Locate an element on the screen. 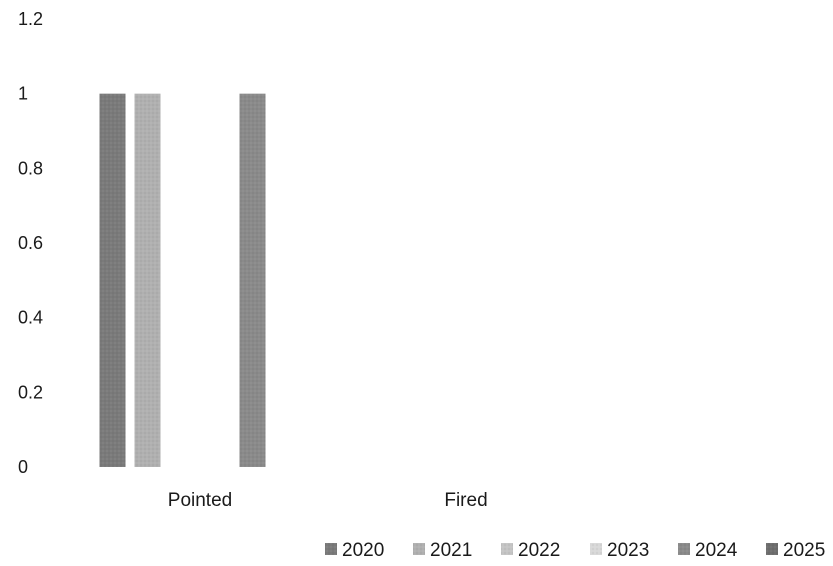  legend-label: 2021 is located at coordinates (451, 550).